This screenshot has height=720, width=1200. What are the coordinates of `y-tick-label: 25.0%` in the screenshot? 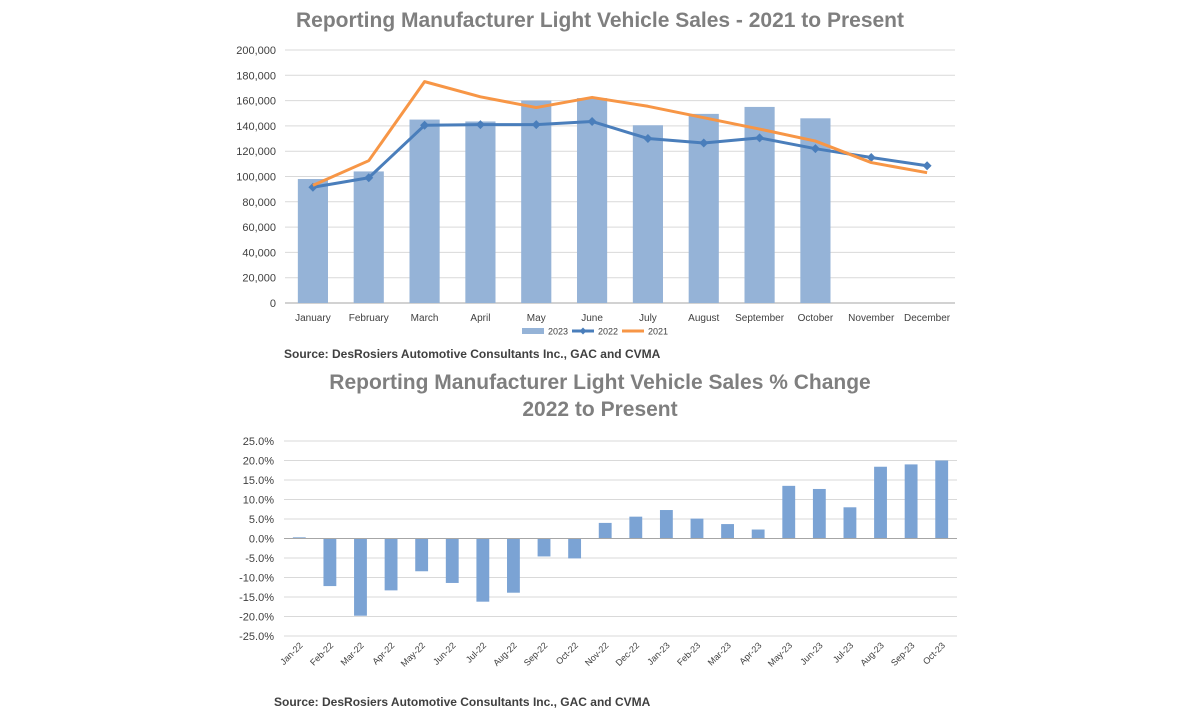 It's located at (258, 442).